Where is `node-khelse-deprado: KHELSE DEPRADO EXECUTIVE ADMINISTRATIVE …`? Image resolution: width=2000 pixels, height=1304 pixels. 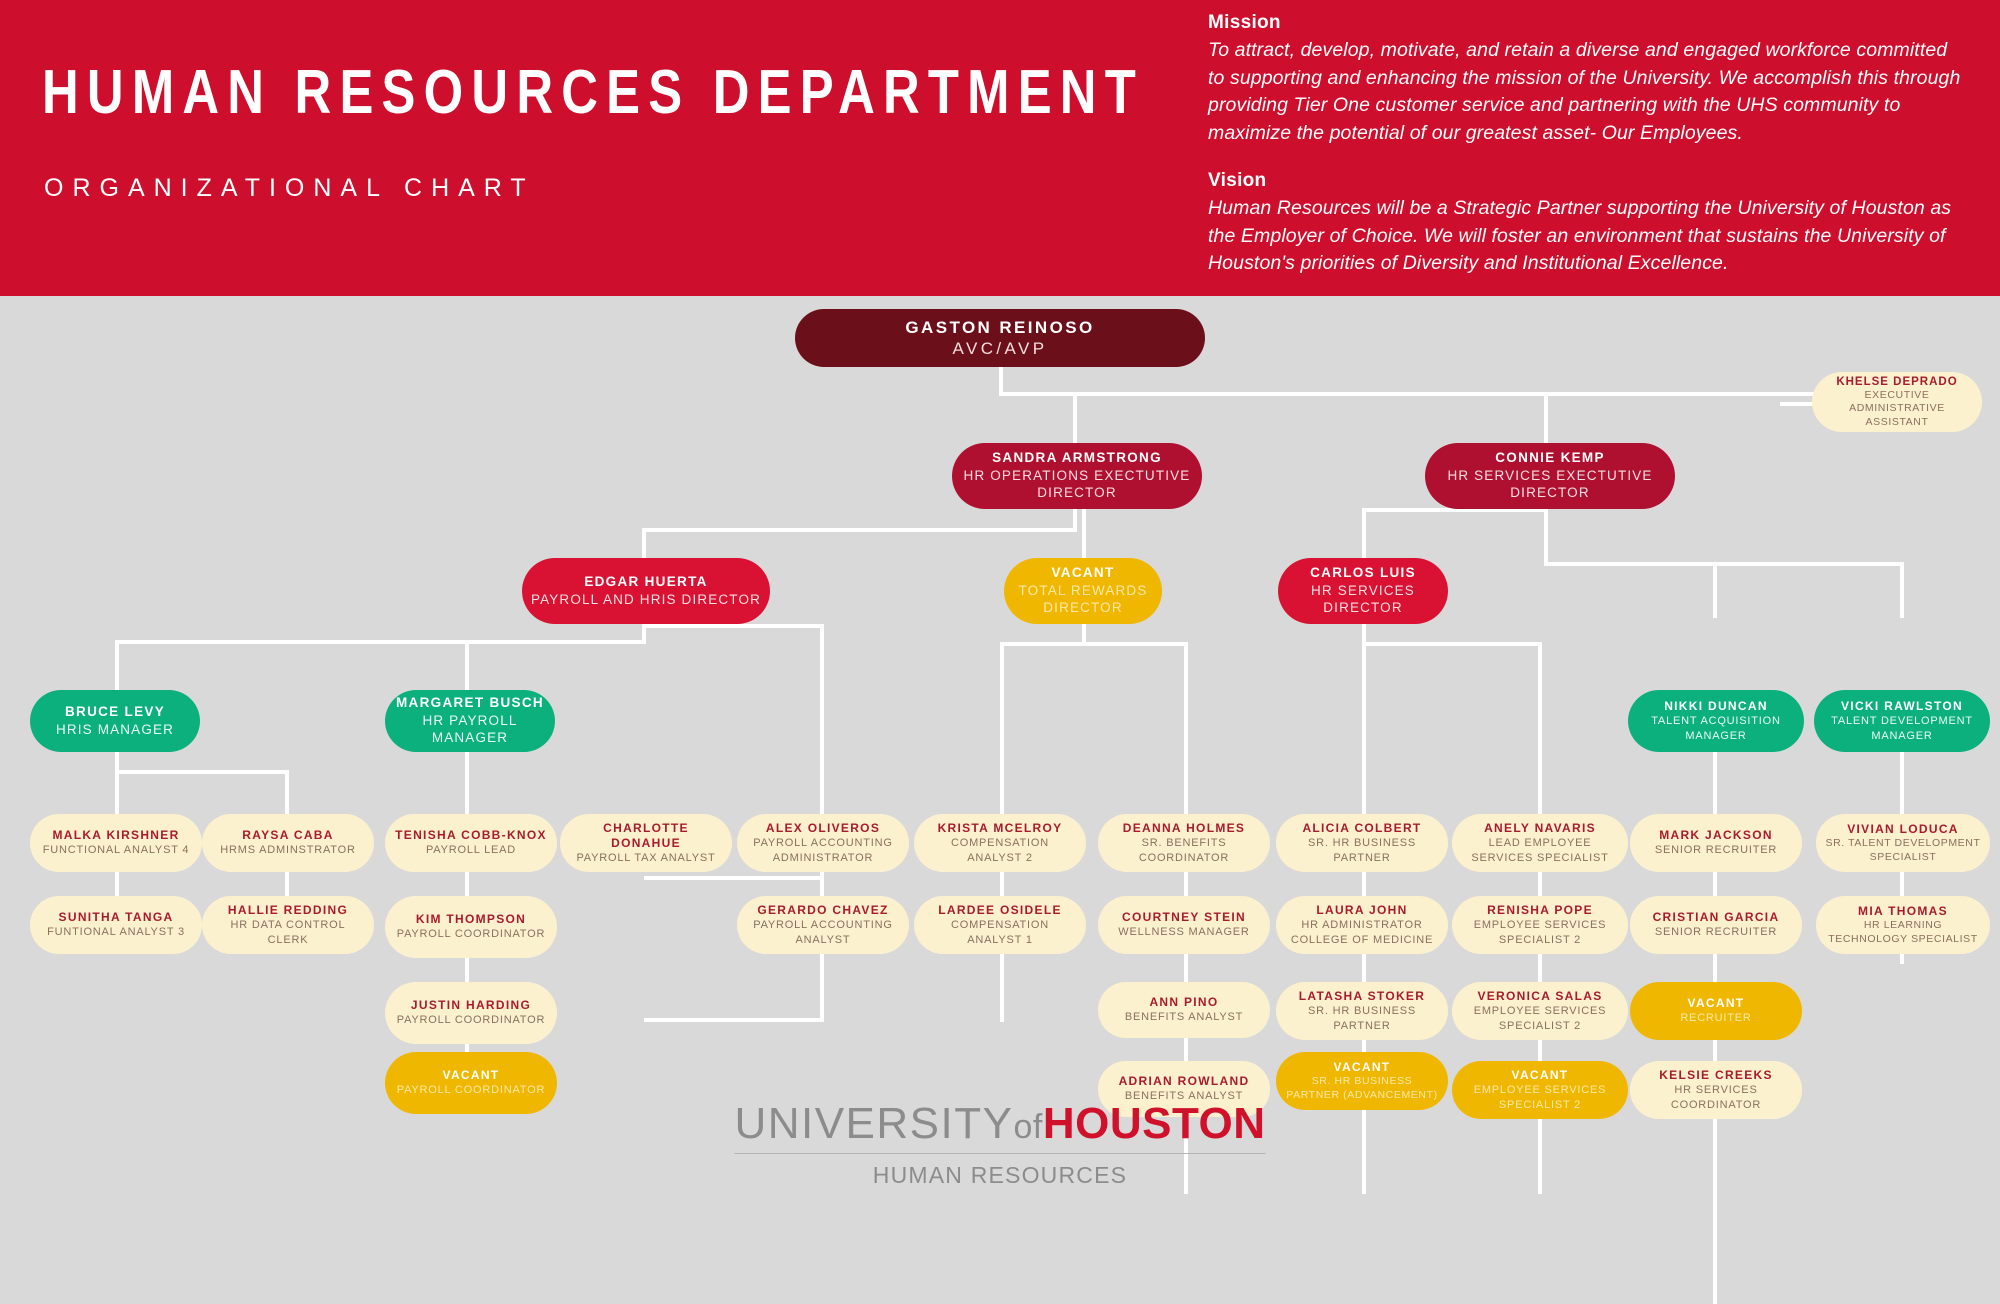 node-khelse-deprado: KHELSE DEPRADO EXECUTIVE ADMINISTRATIVE … is located at coordinates (1897, 402).